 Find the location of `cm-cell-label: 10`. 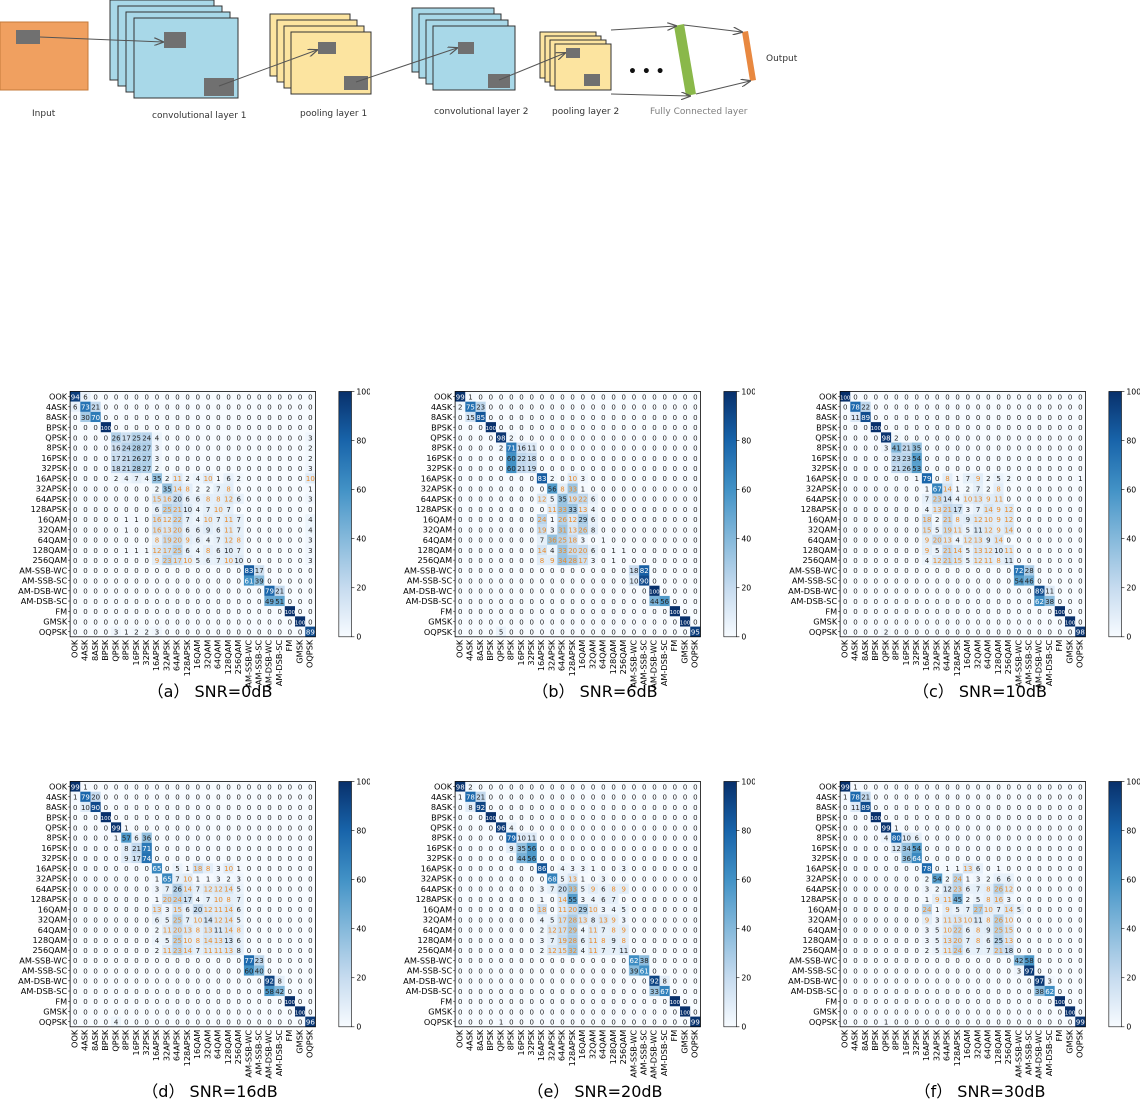

cm-cell-label: 10 is located at coordinates (187, 878).